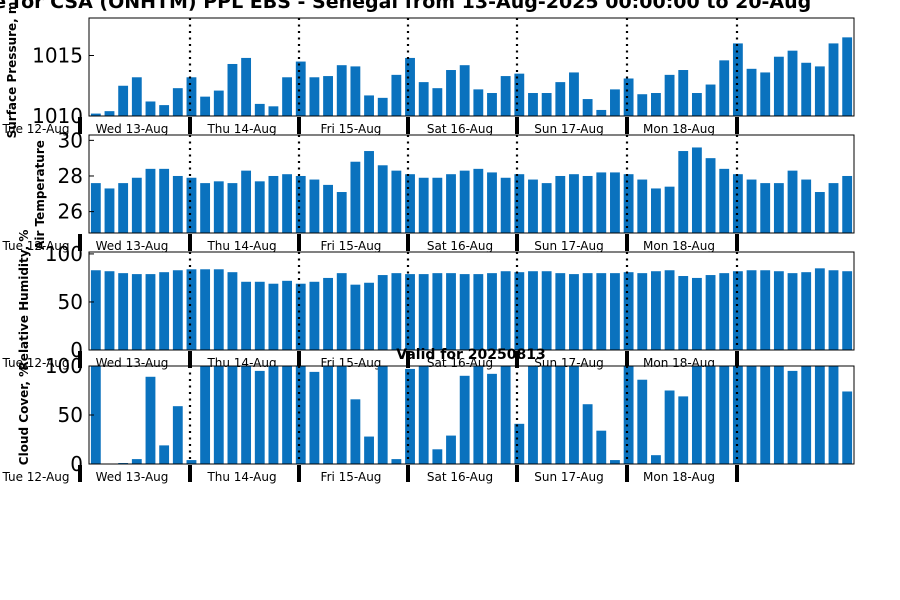 The height and width of the screenshot is (600, 900). I want to click on y-axis-label: Relative Humidity, %, so click(24, 300).